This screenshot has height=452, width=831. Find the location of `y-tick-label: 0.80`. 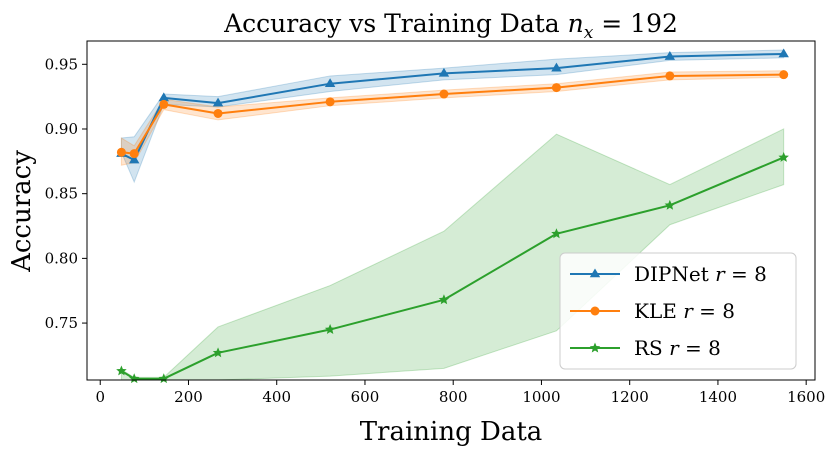

y-tick-label: 0.80 is located at coordinates (61, 258).